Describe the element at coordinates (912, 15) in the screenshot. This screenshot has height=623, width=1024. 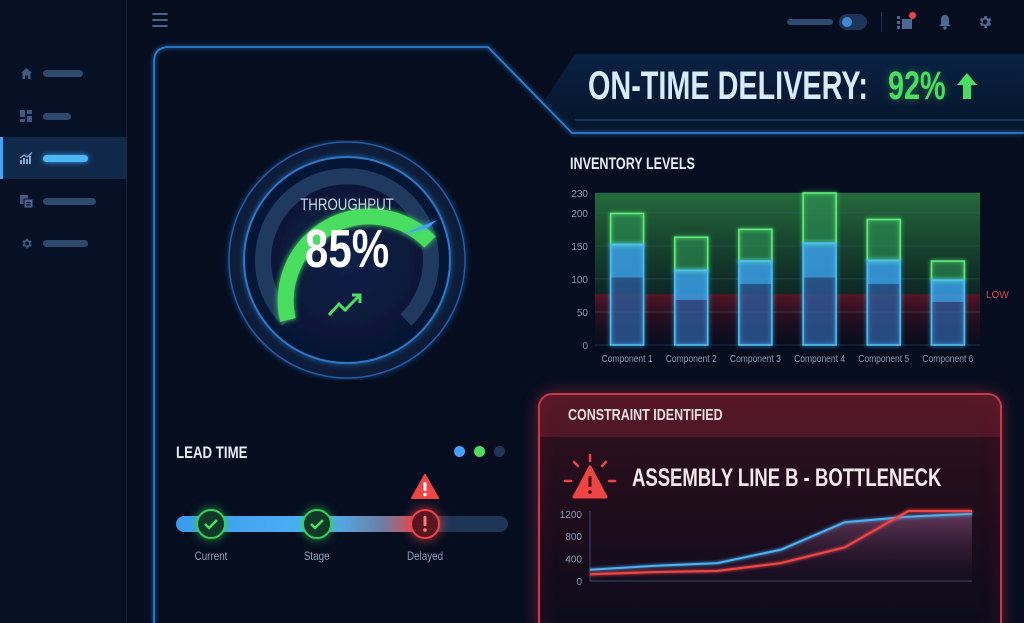
I see `notification-badge` at that location.